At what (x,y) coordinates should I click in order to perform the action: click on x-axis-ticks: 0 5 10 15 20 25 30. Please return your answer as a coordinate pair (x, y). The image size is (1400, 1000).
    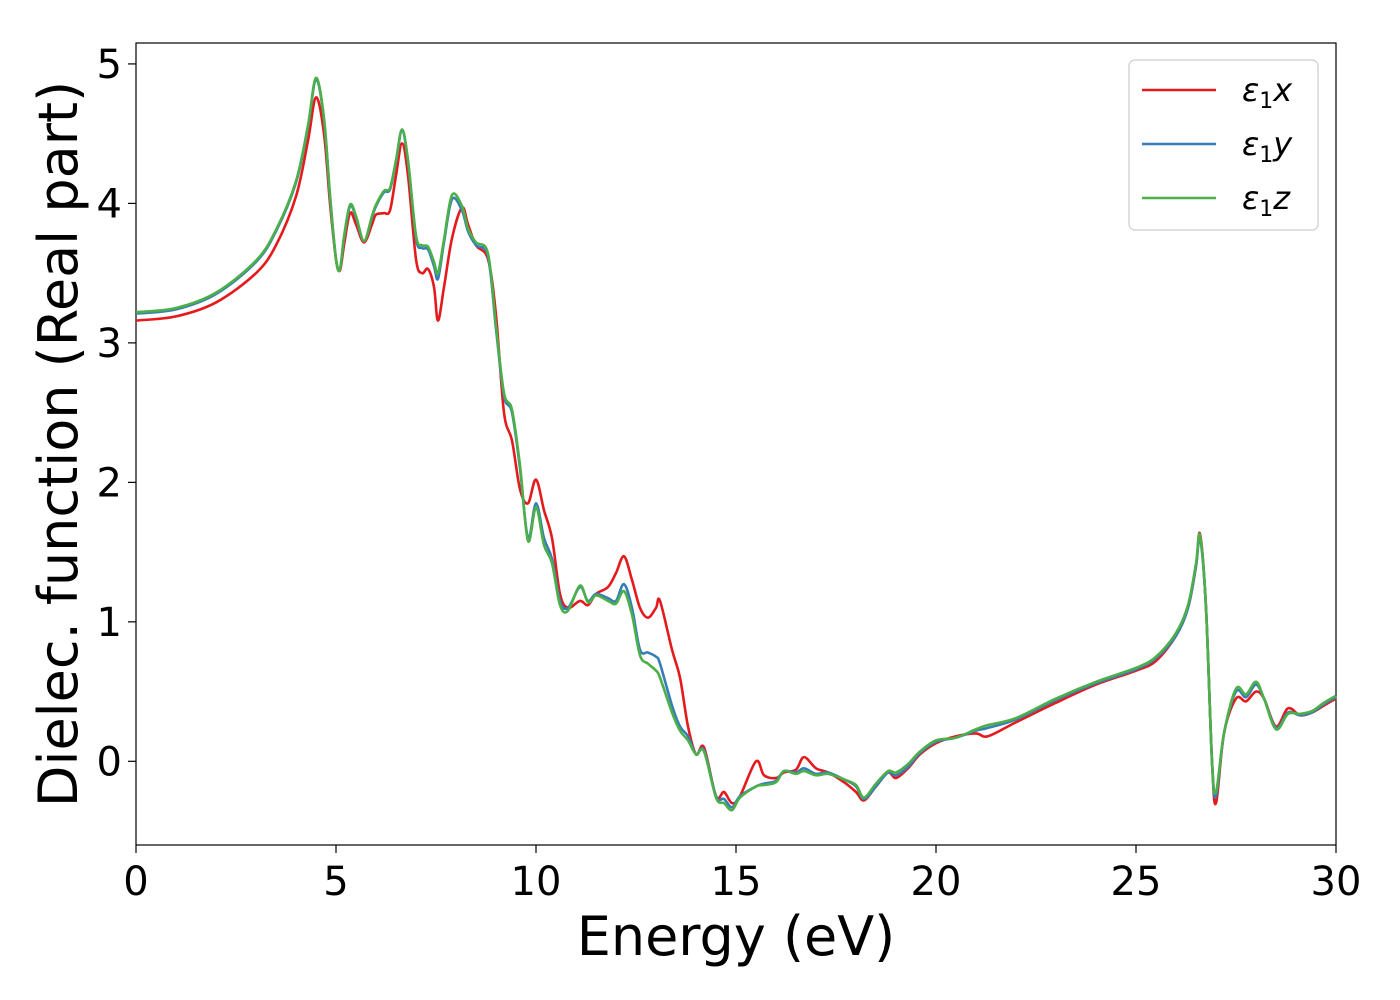
    Looking at the image, I should click on (742, 875).